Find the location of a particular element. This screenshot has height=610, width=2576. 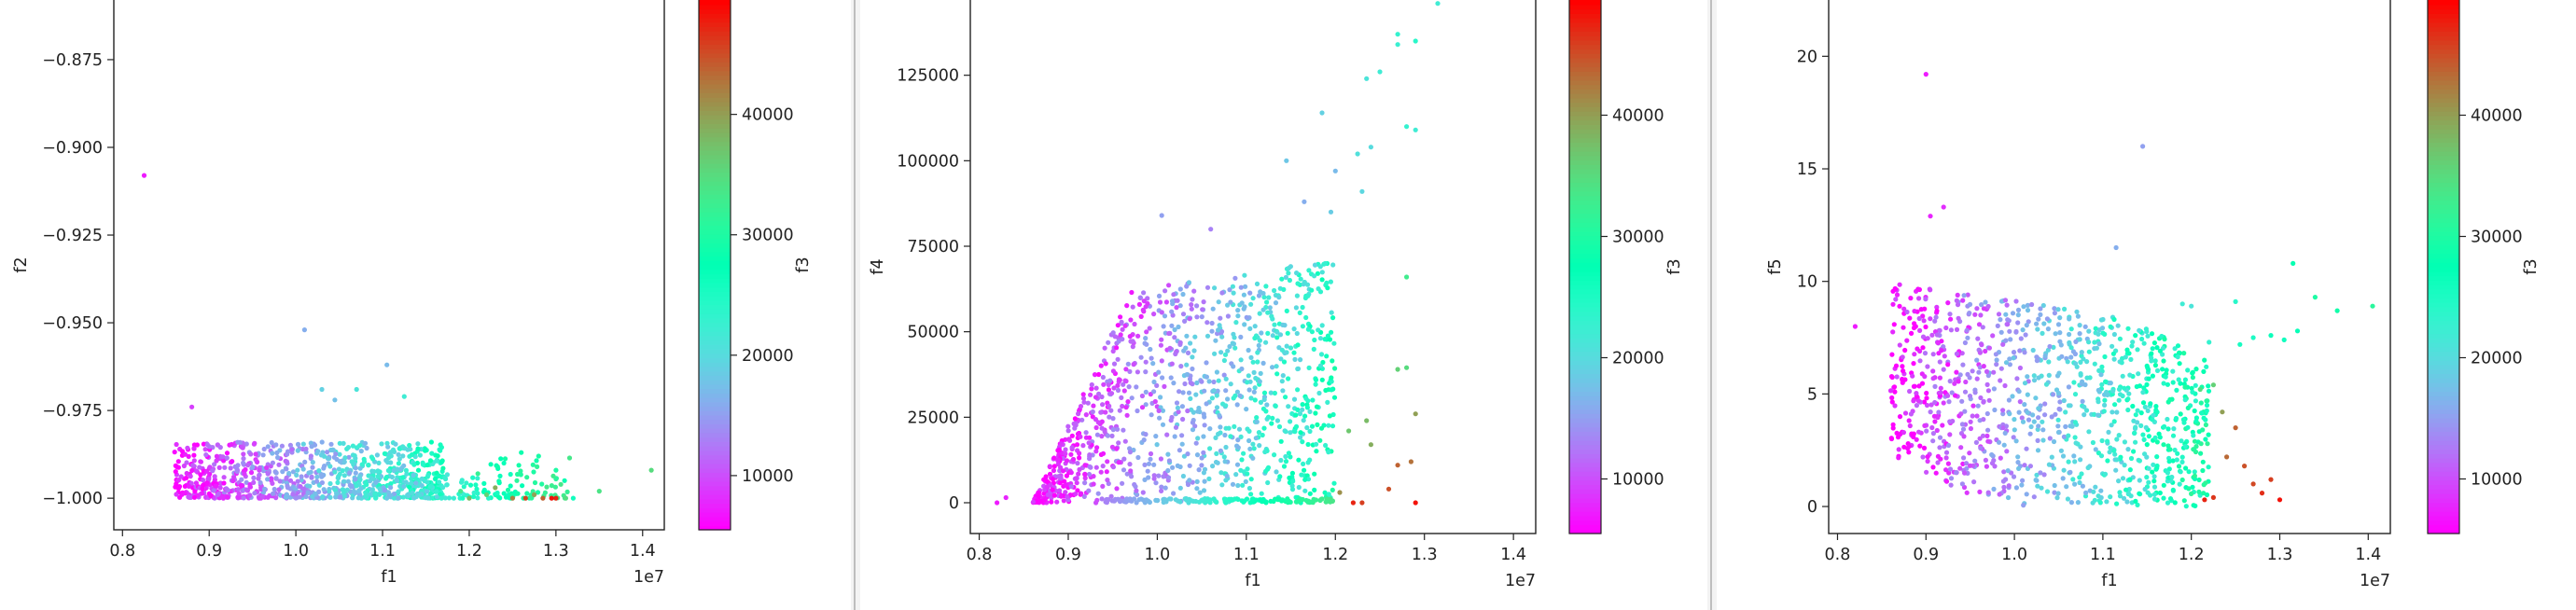

x-axis-label: f1 is located at coordinates (389, 577).